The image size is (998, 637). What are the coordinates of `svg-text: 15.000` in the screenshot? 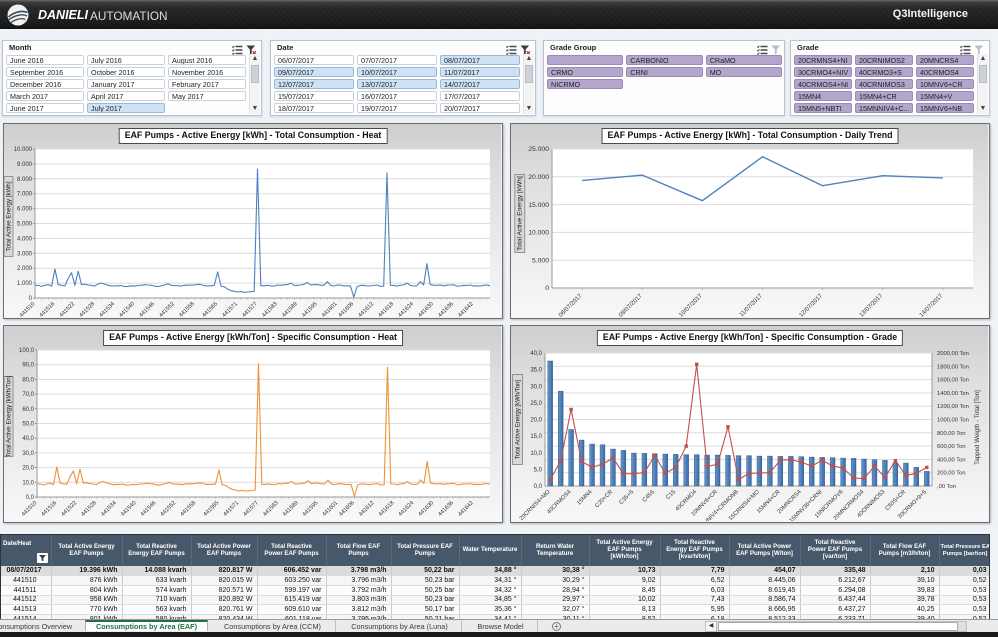 It's located at (538, 205).